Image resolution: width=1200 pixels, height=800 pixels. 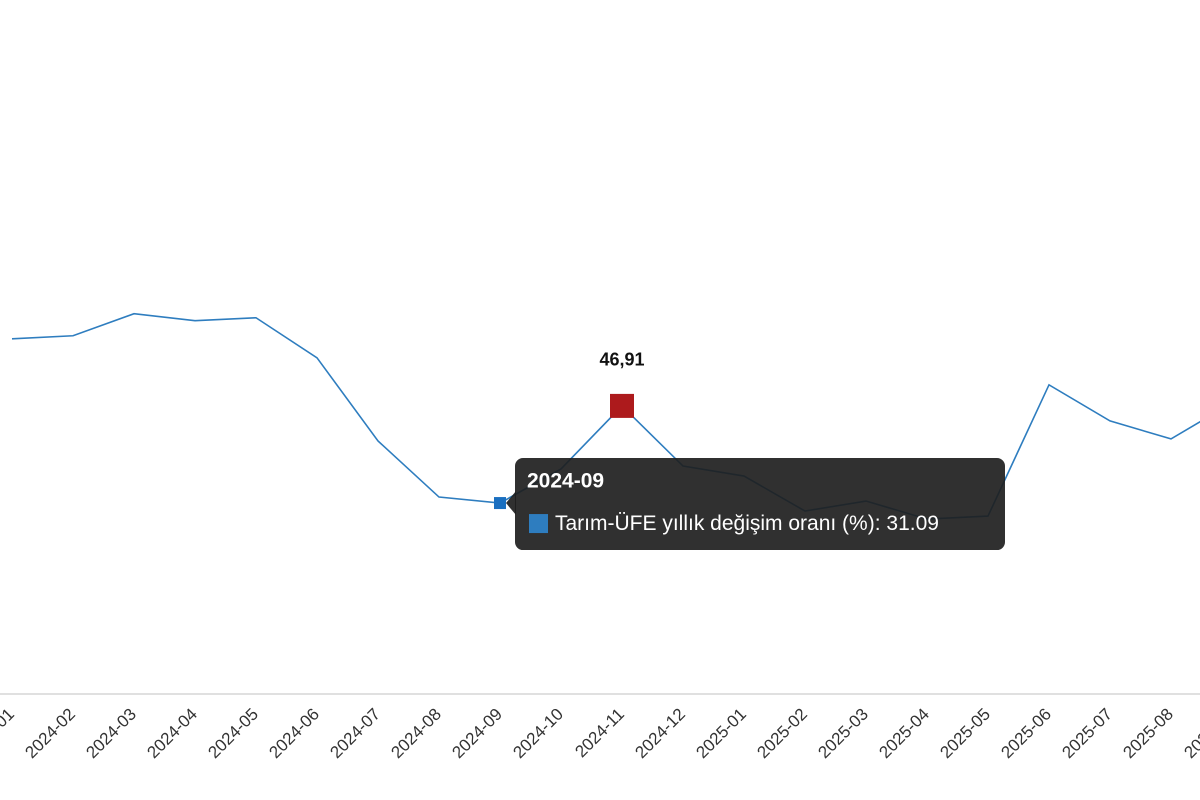 What do you see at coordinates (1190, 734) in the screenshot?
I see `x-tick-label: 2025-09` at bounding box center [1190, 734].